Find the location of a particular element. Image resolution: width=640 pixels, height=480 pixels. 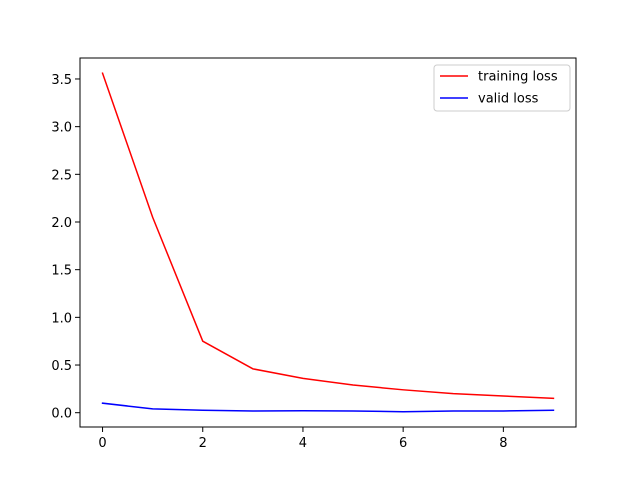

y-tick-label: 1.5 is located at coordinates (61, 271).